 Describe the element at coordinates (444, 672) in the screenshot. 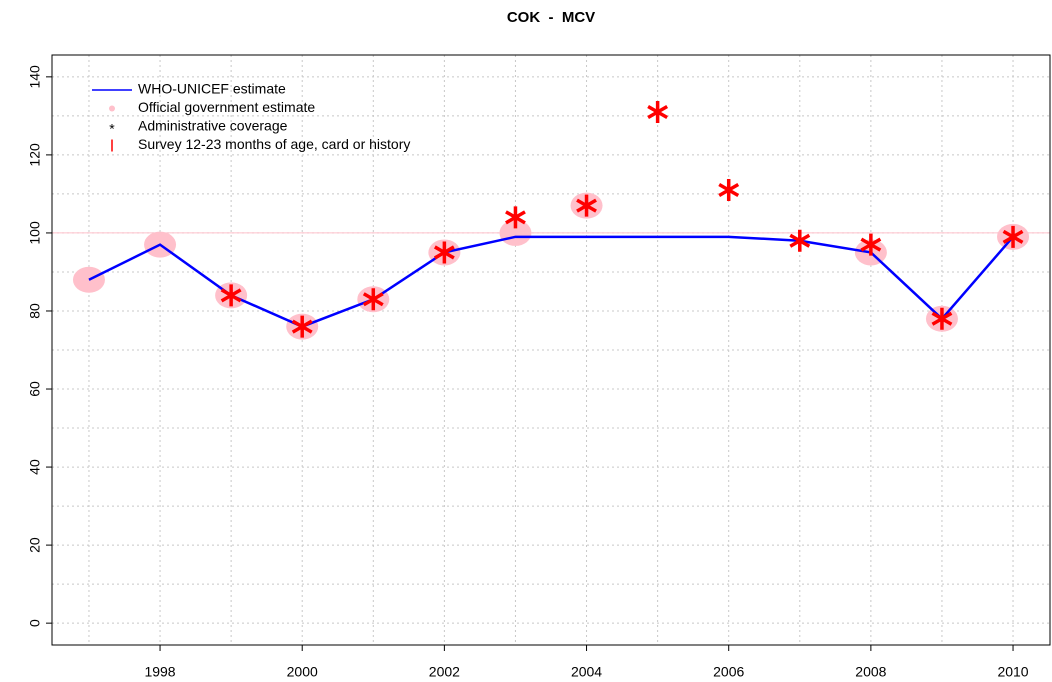

I see `x-tick-label: 2002` at that location.